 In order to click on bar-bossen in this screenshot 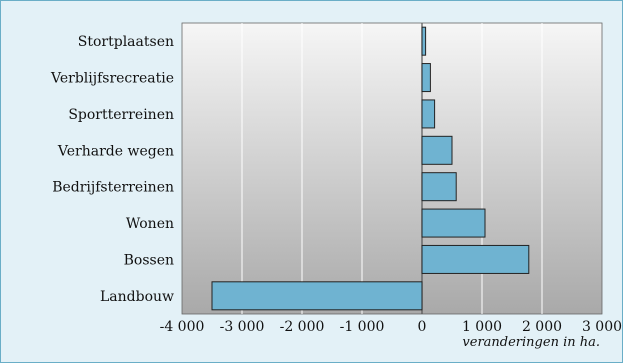, I will do `click(475, 259)`.